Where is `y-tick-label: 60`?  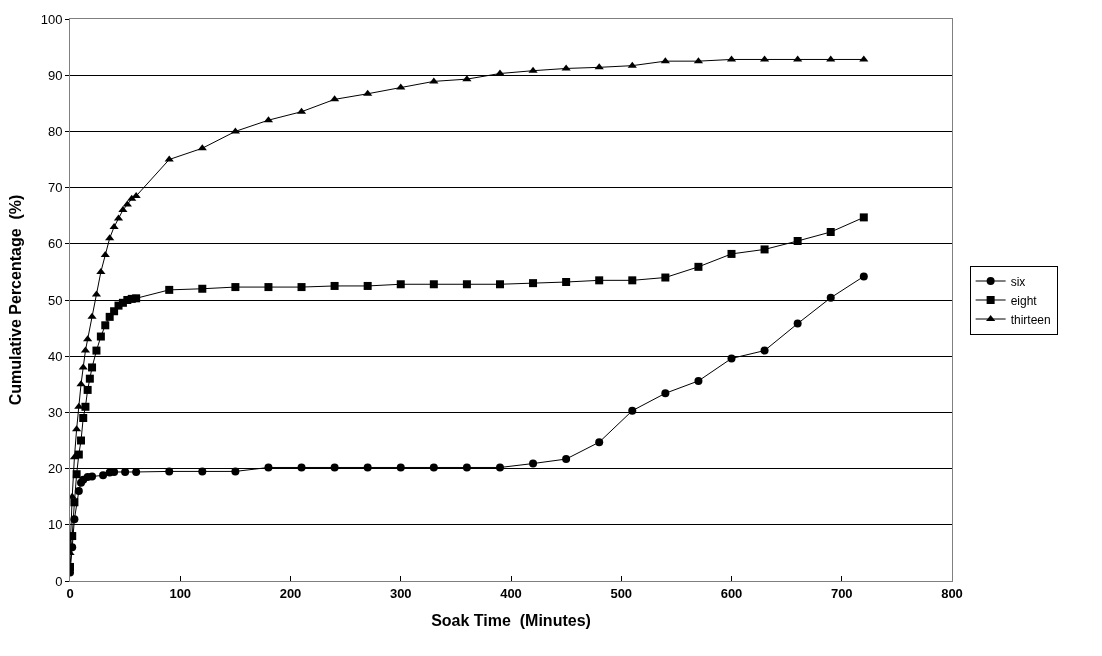 y-tick-label: 60 is located at coordinates (55, 244).